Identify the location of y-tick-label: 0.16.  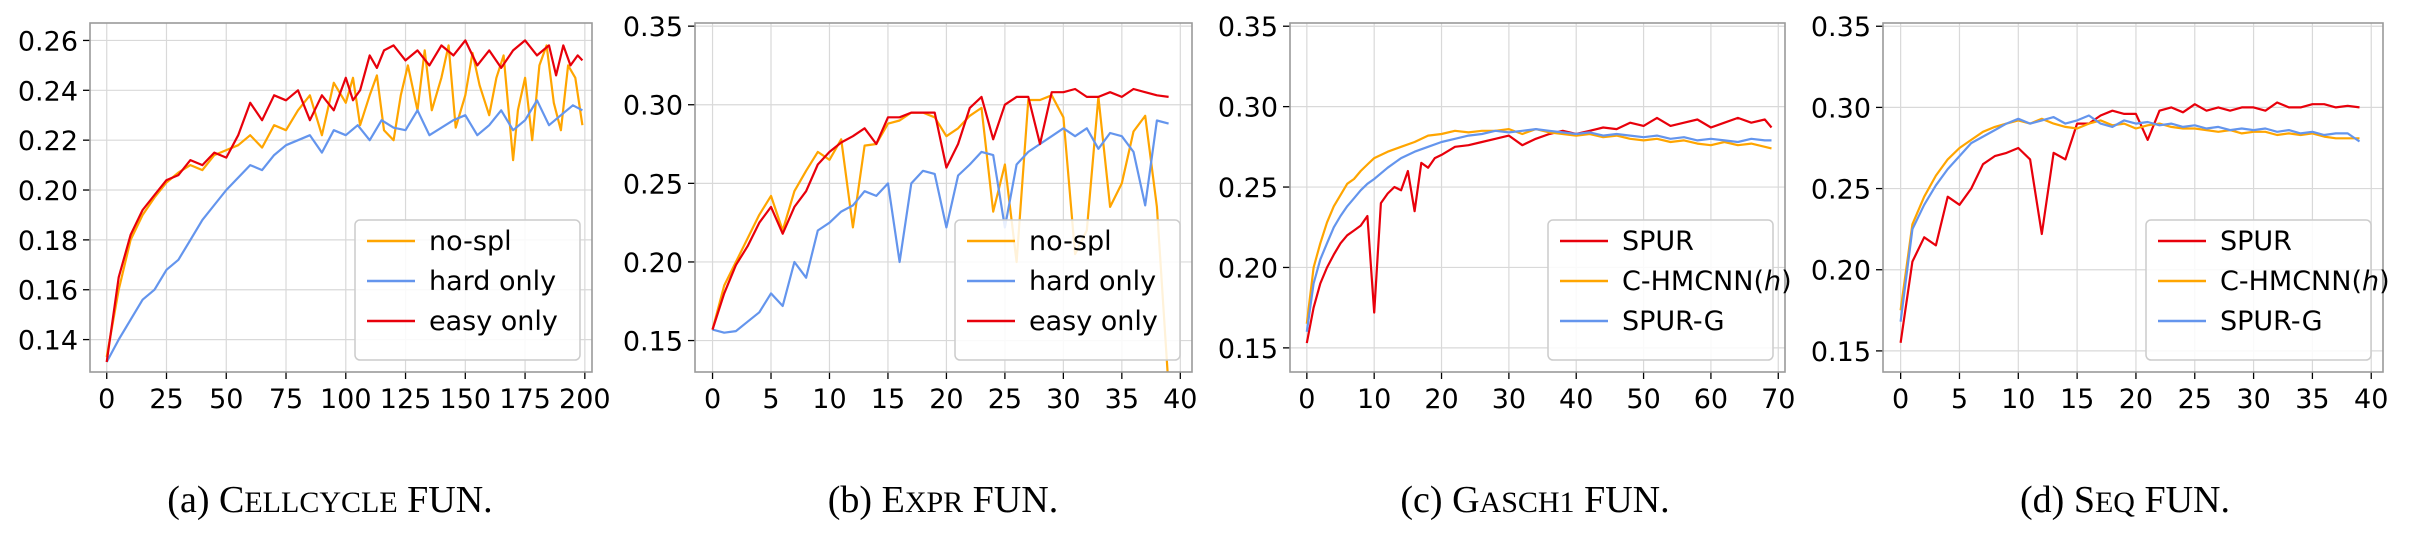
(48, 291).